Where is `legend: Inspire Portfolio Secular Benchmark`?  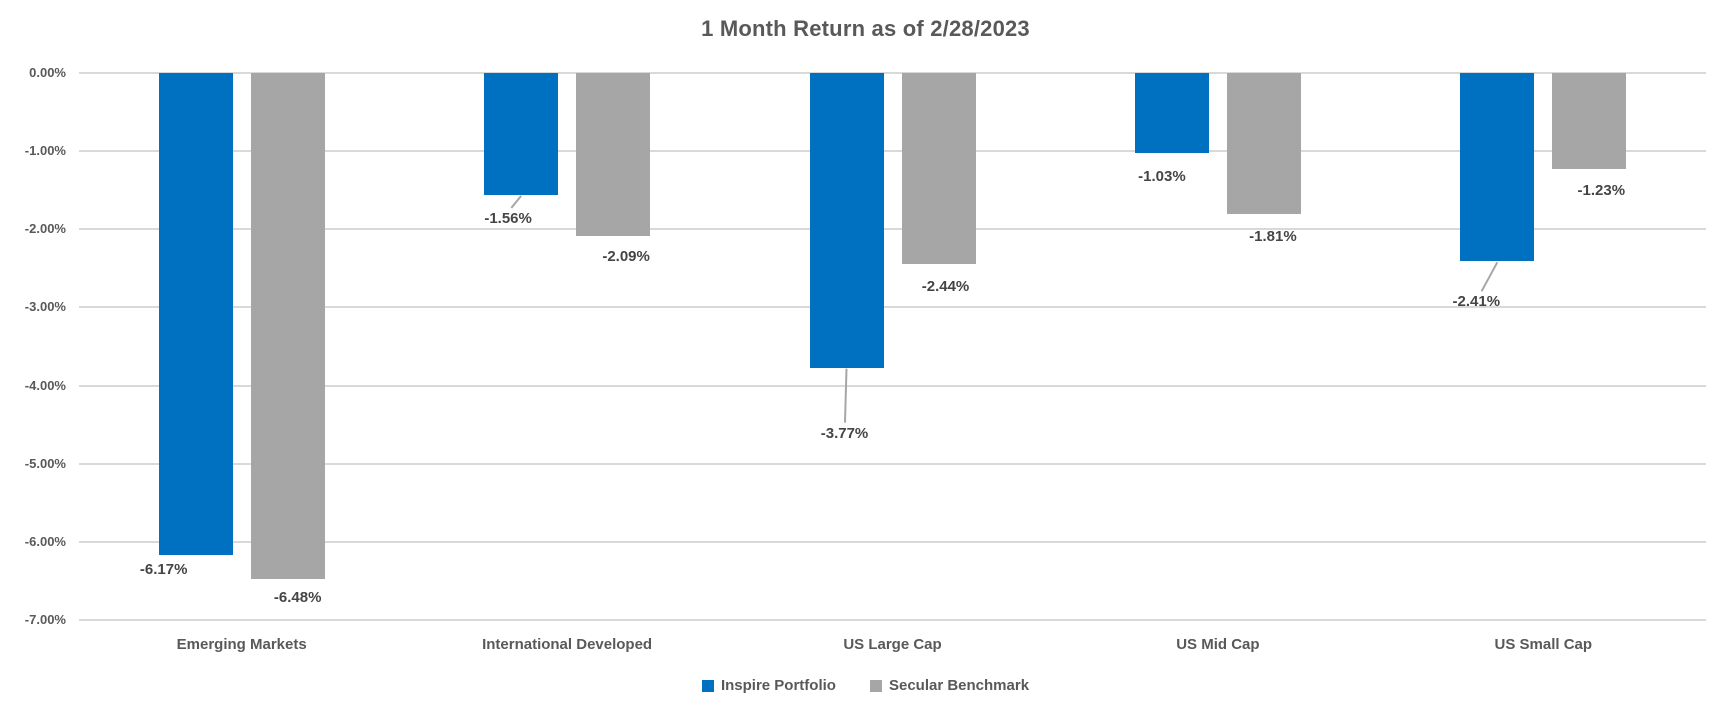 legend: Inspire Portfolio Secular Benchmark is located at coordinates (865, 685).